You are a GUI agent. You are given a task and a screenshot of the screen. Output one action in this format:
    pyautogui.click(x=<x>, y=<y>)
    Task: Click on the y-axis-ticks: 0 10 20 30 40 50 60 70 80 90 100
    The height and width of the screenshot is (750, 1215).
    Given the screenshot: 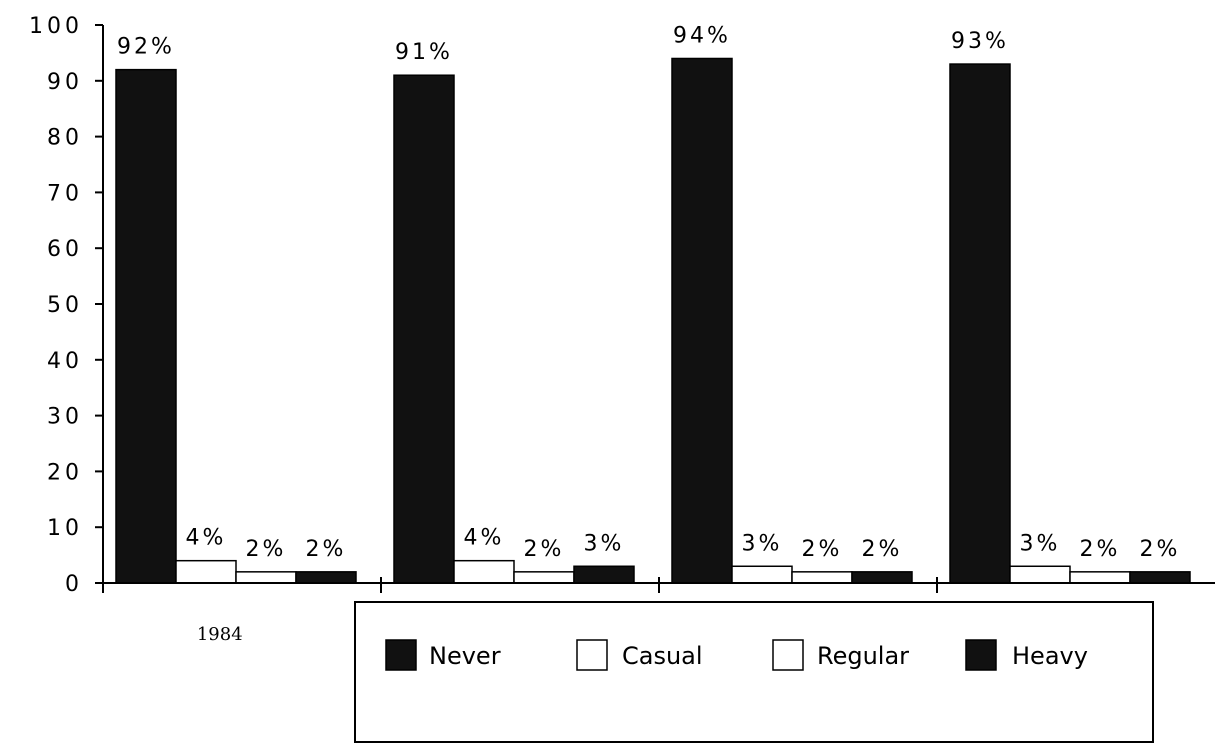 What is the action you would take?
    pyautogui.click(x=66, y=305)
    